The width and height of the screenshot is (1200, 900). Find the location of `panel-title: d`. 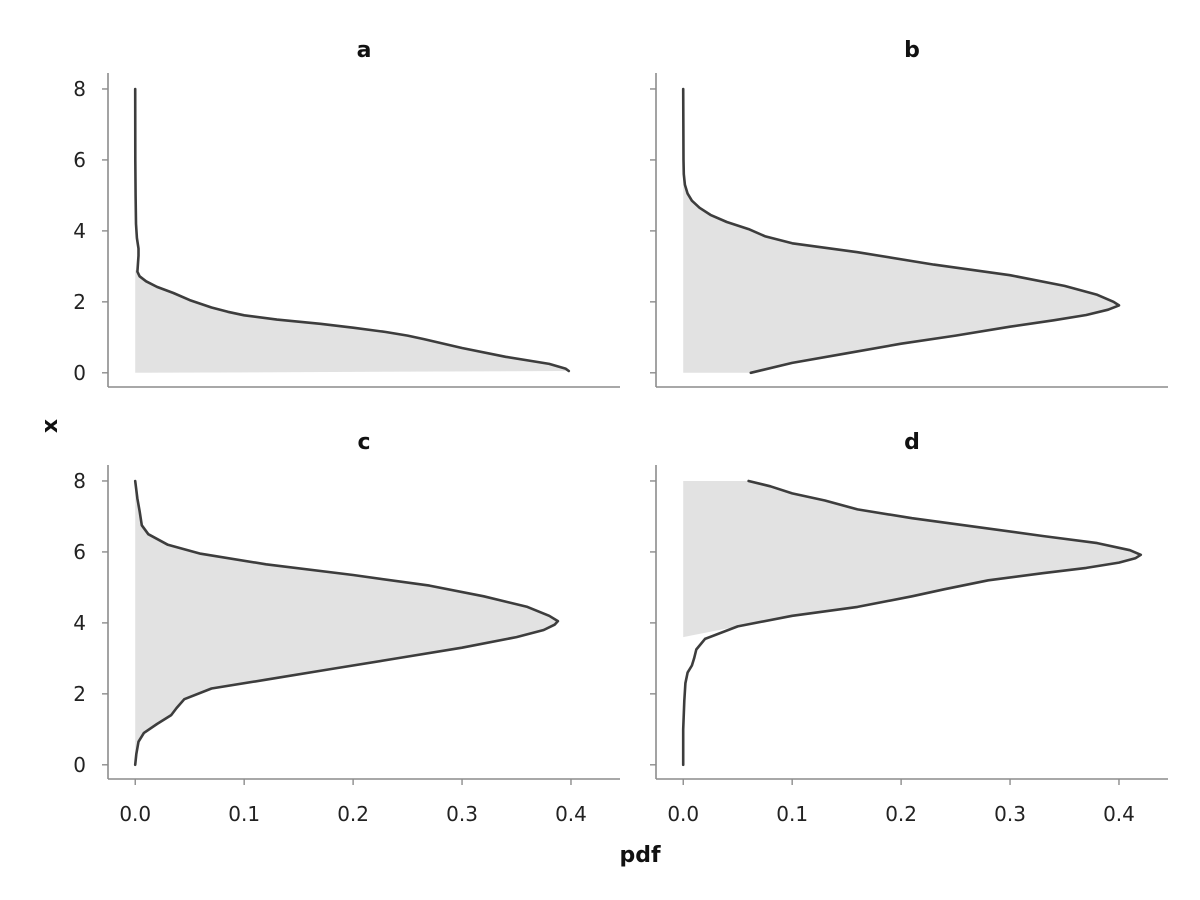

panel-title: d is located at coordinates (912, 442).